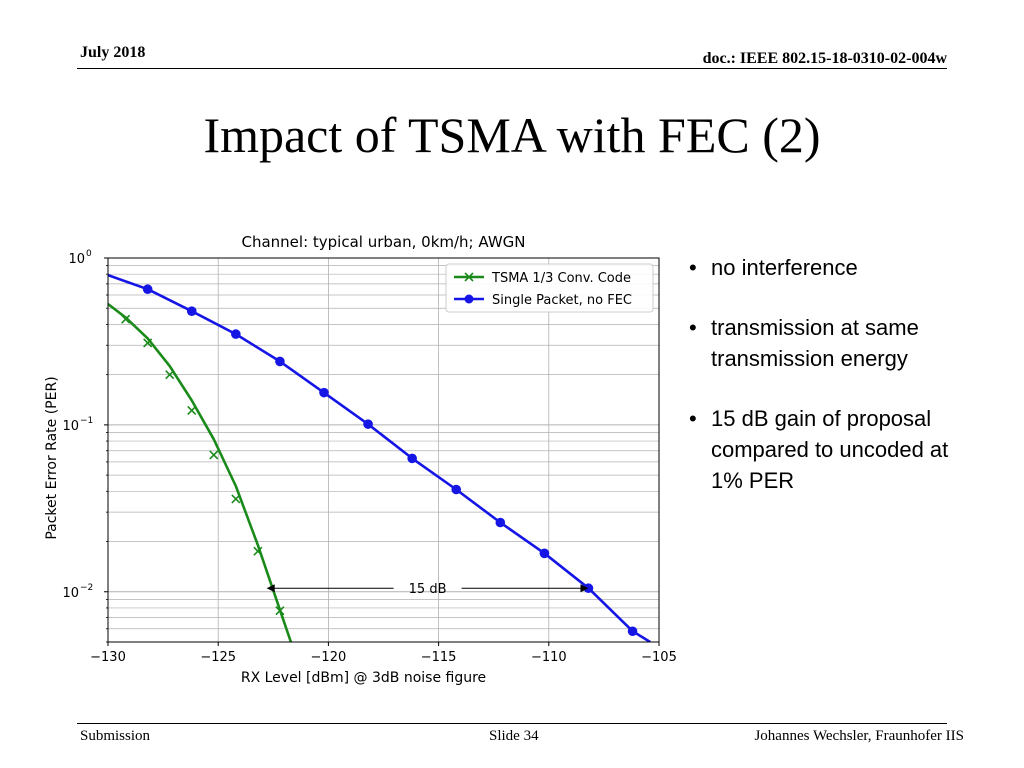 Image resolution: width=1024 pixels, height=768 pixels. What do you see at coordinates (561, 278) in the screenshot?
I see `legend-label: TSMA 1/3 Conv. Code` at bounding box center [561, 278].